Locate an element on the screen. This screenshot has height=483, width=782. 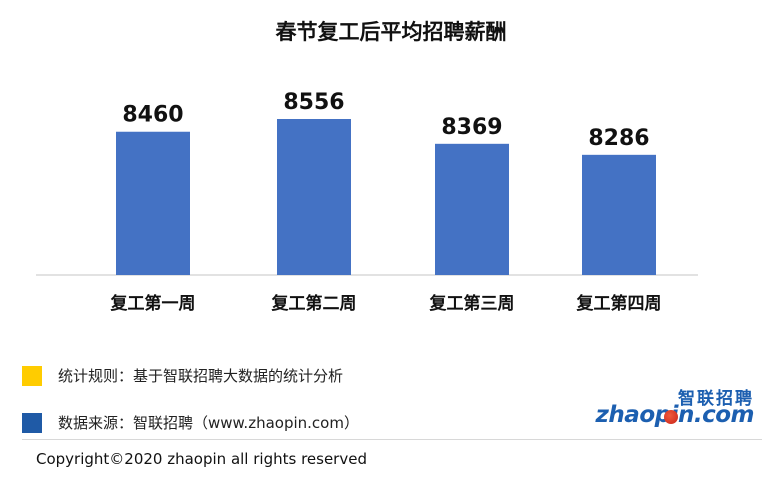
blue-square-icon is located at coordinates (32, 422).